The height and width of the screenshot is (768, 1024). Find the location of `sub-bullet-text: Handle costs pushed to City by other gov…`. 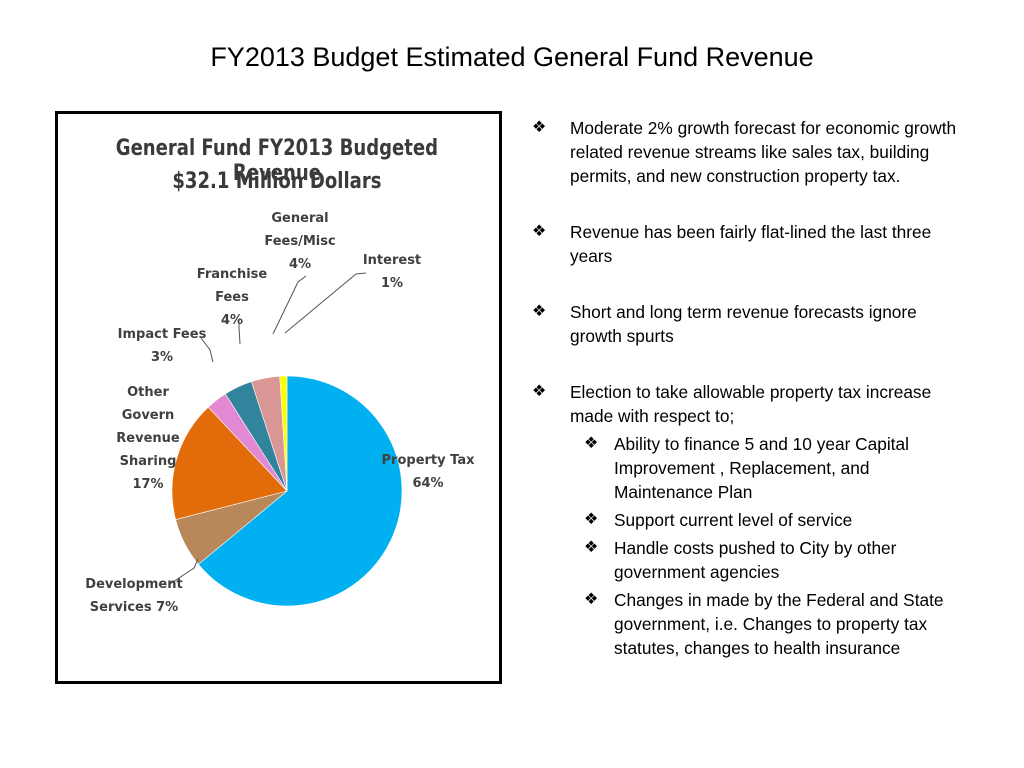

sub-bullet-text: Handle costs pushed to City by other gov… is located at coordinates (755, 560).